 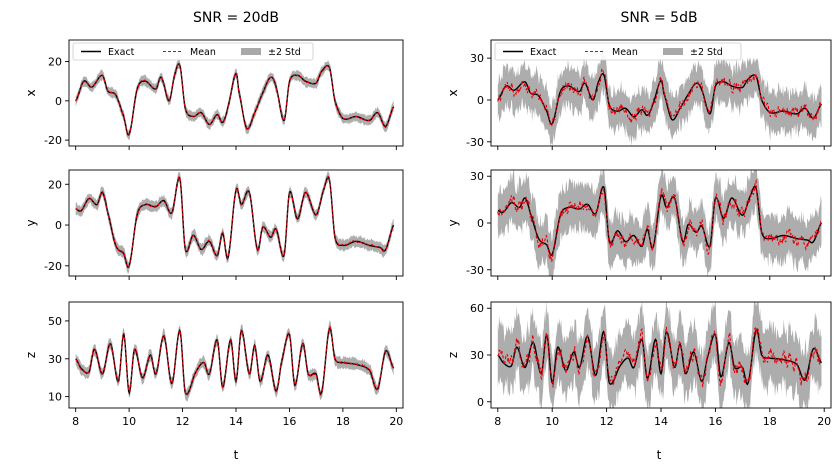 I want to click on panel-right-x: -30 0 30 x Exact Mean ±2 Std, so click(x=639, y=94).